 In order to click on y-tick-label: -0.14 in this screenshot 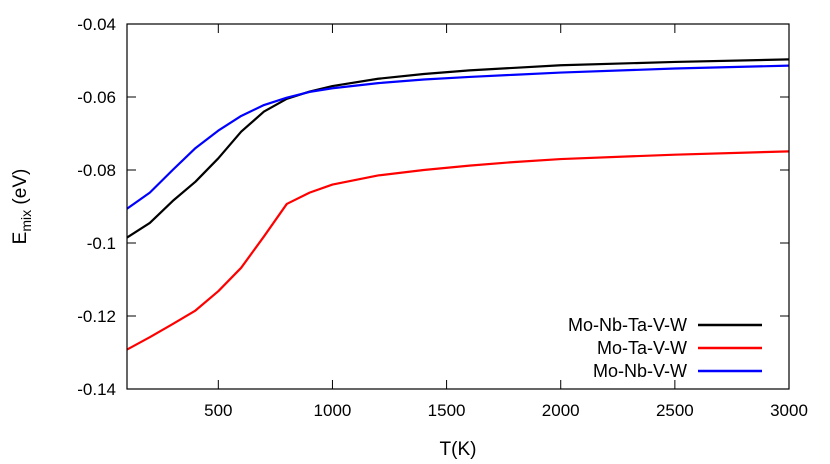, I will do `click(96, 389)`.